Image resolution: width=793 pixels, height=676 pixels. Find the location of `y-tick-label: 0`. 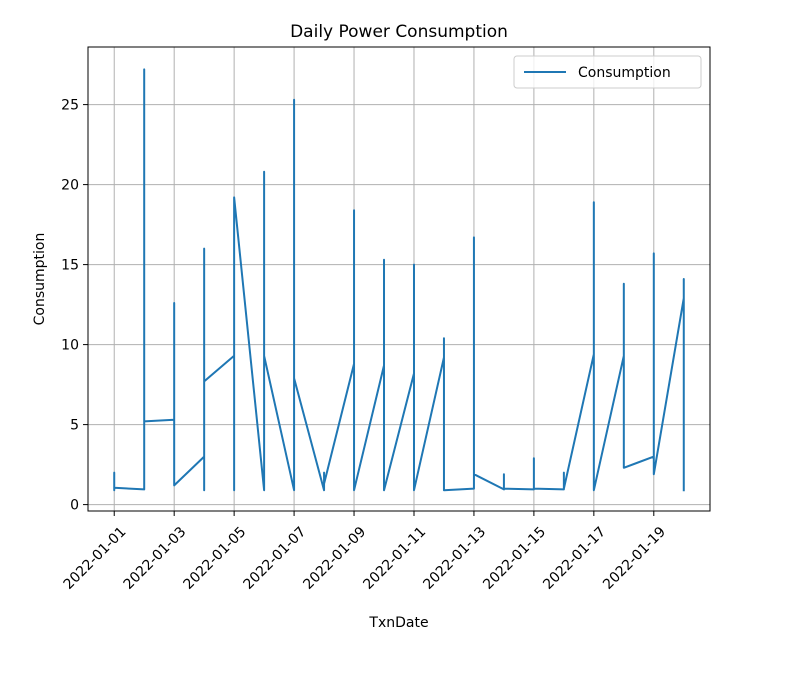

y-tick-label: 0 is located at coordinates (74, 506).